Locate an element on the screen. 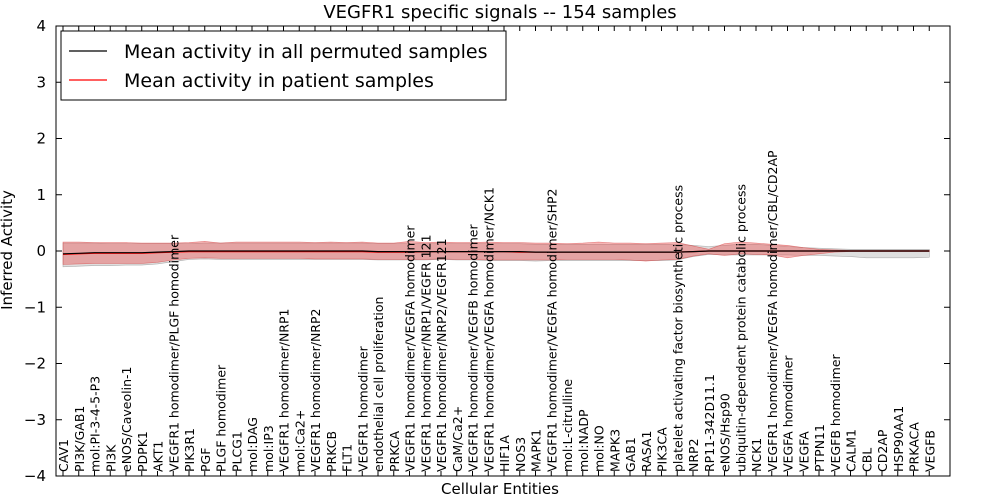  x-tick-label: VEGFA homodimer is located at coordinates (788, 413).